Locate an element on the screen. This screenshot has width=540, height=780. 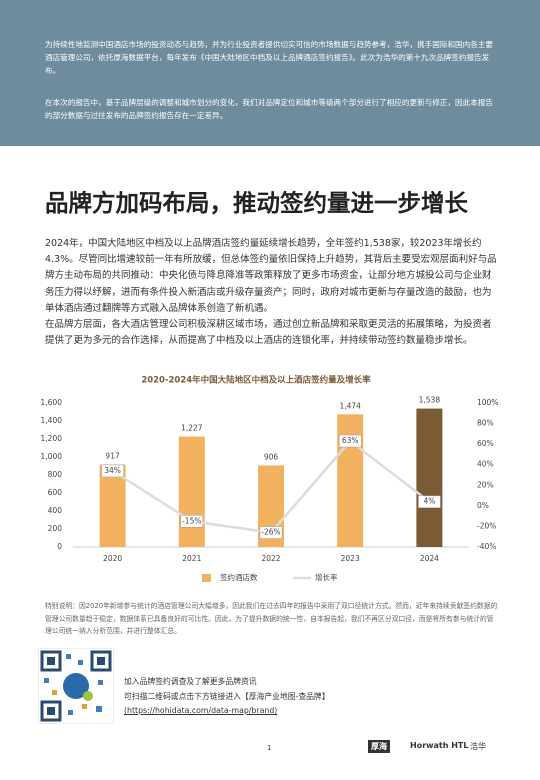
bar-value-label: 906 is located at coordinates (271, 456).